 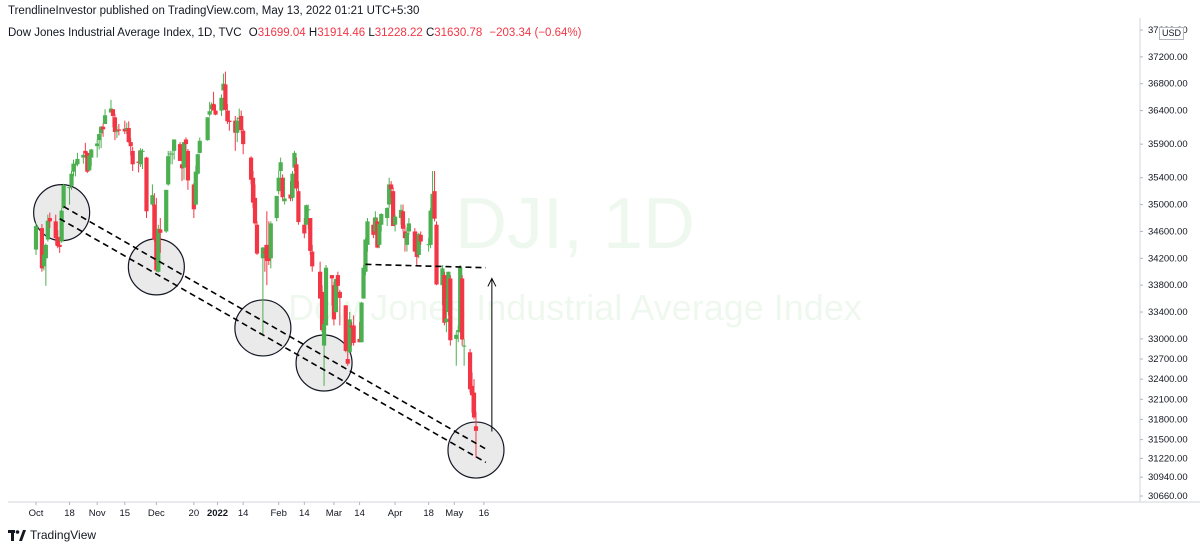 I want to click on close-label: C, so click(x=430, y=33).